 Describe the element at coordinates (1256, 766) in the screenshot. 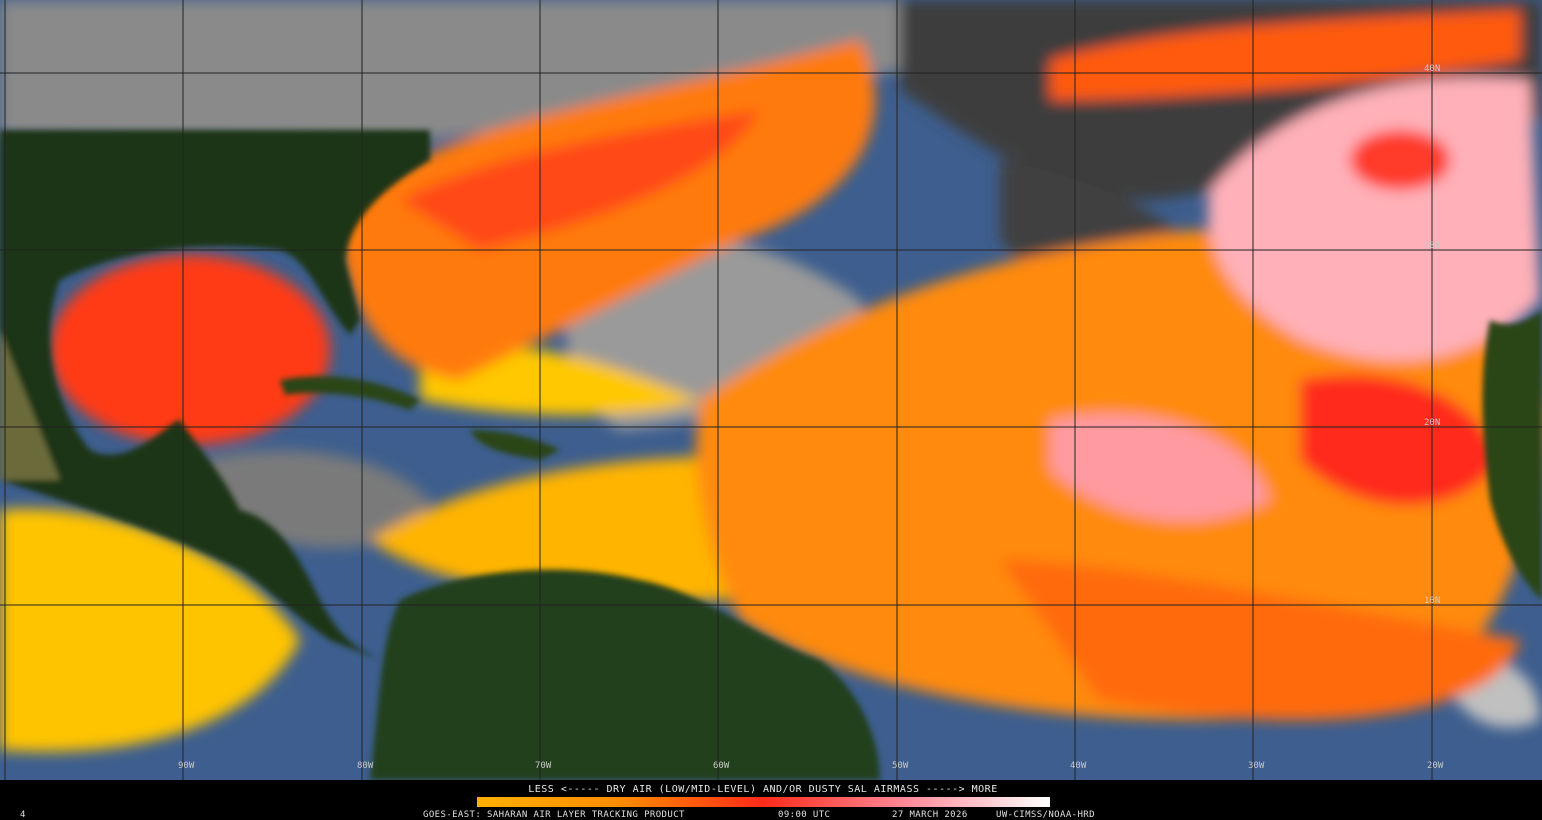

I see `lon-label: 30W` at that location.